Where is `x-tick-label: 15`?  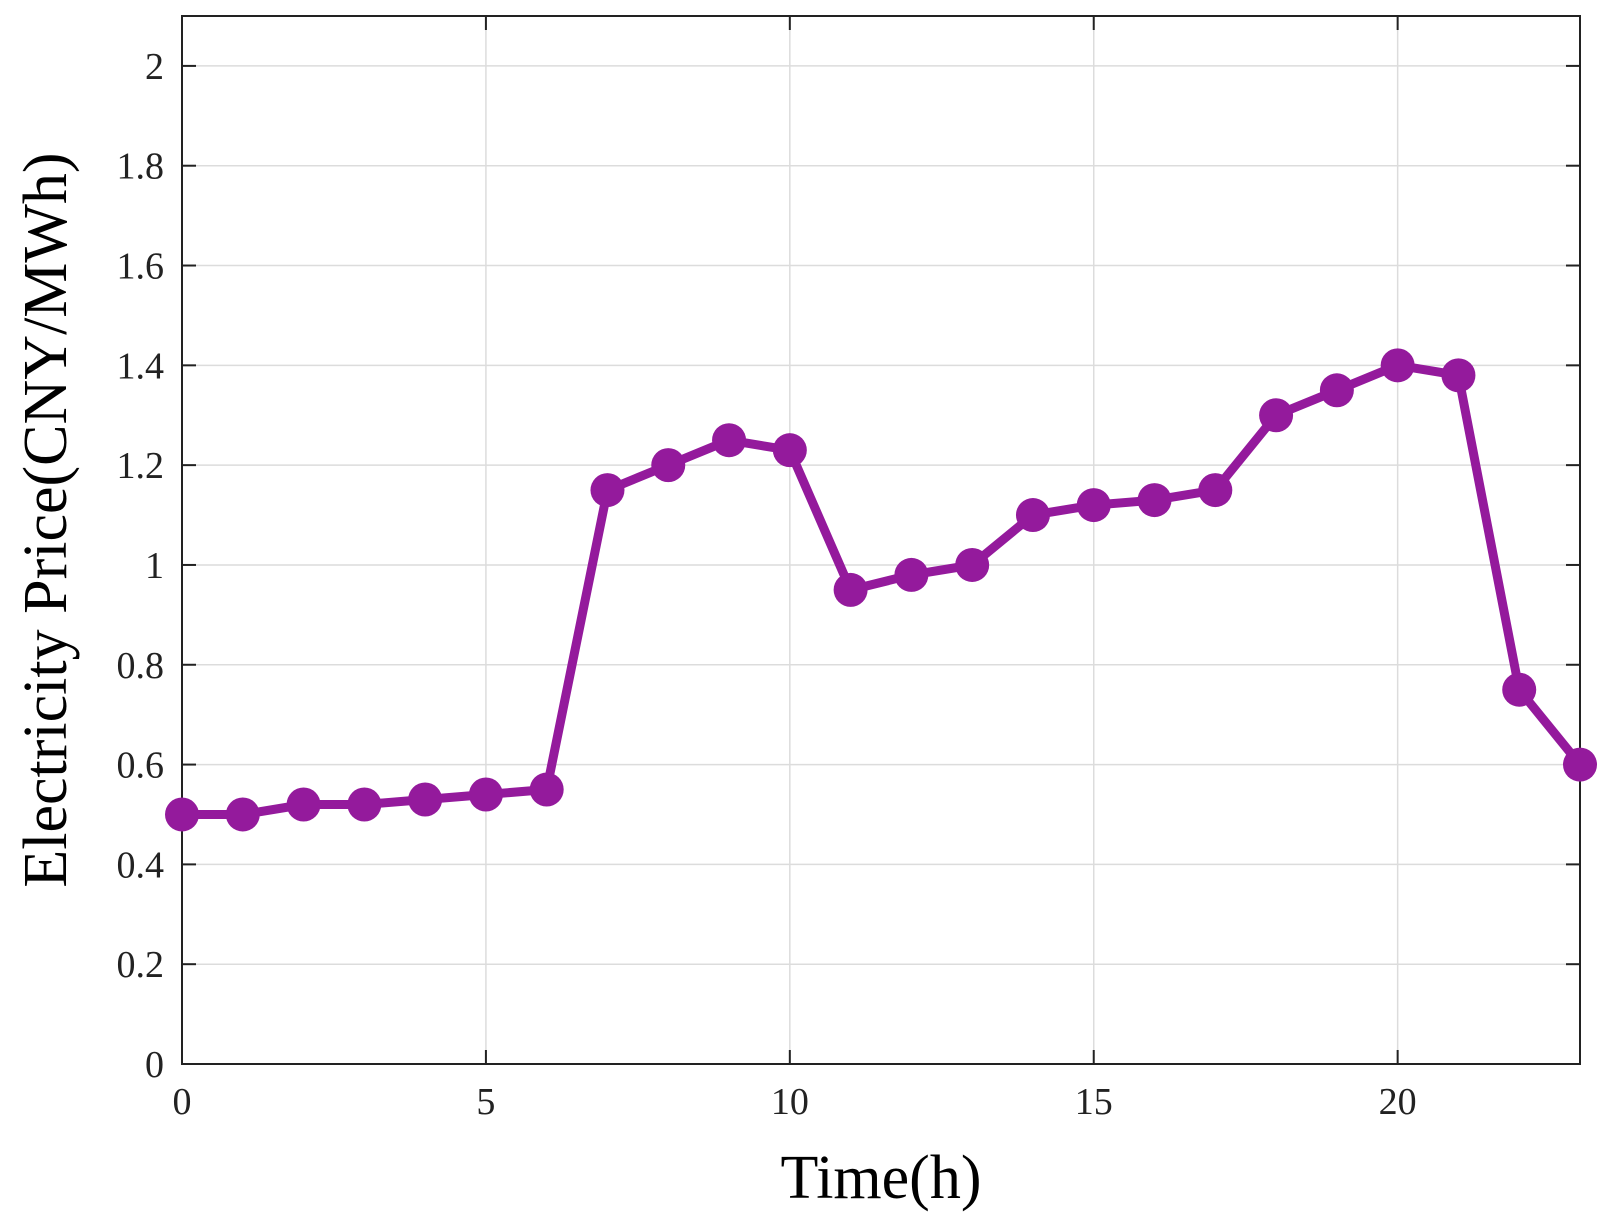
x-tick-label: 15 is located at coordinates (1094, 1102).